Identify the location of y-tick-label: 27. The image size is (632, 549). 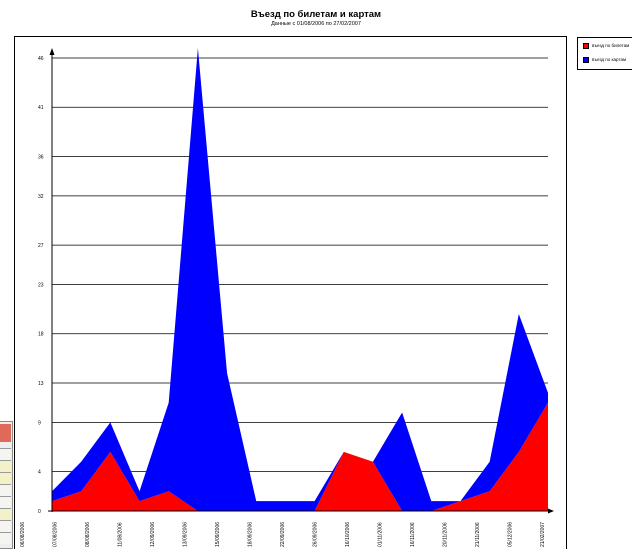
(41, 246).